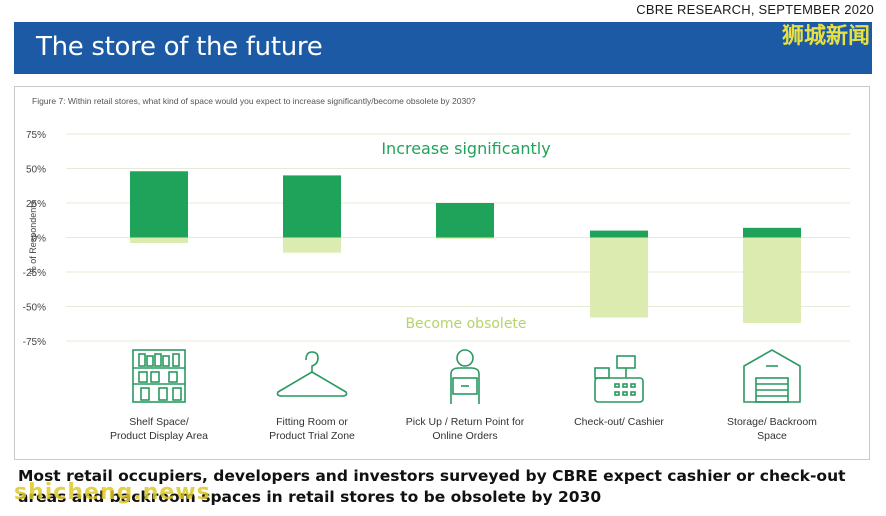 The width and height of the screenshot is (886, 516). What do you see at coordinates (312, 422) in the screenshot?
I see `category-label: Fitting Room or` at bounding box center [312, 422].